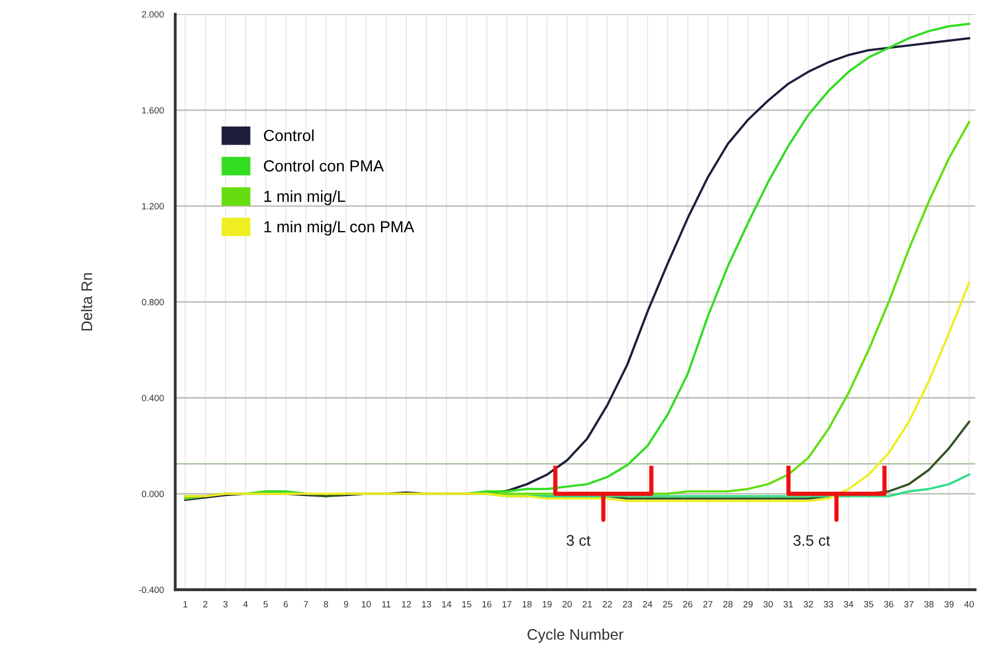  What do you see at coordinates (467, 604) in the screenshot?
I see `x-tick-label: 15` at bounding box center [467, 604].